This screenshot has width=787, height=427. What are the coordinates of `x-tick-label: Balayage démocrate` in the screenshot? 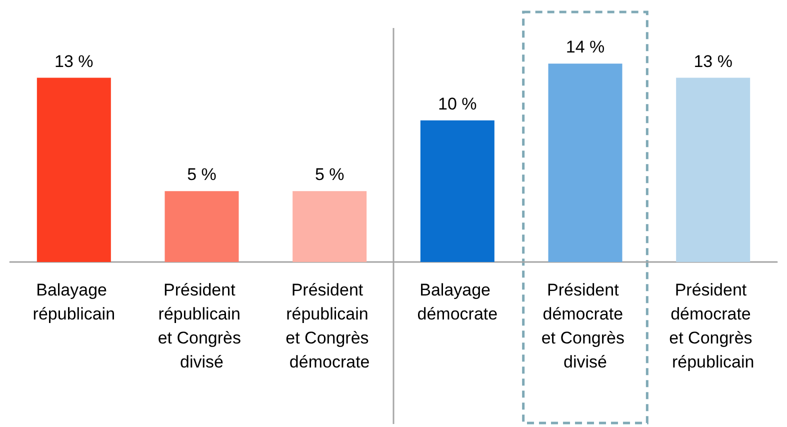 It's located at (457, 302).